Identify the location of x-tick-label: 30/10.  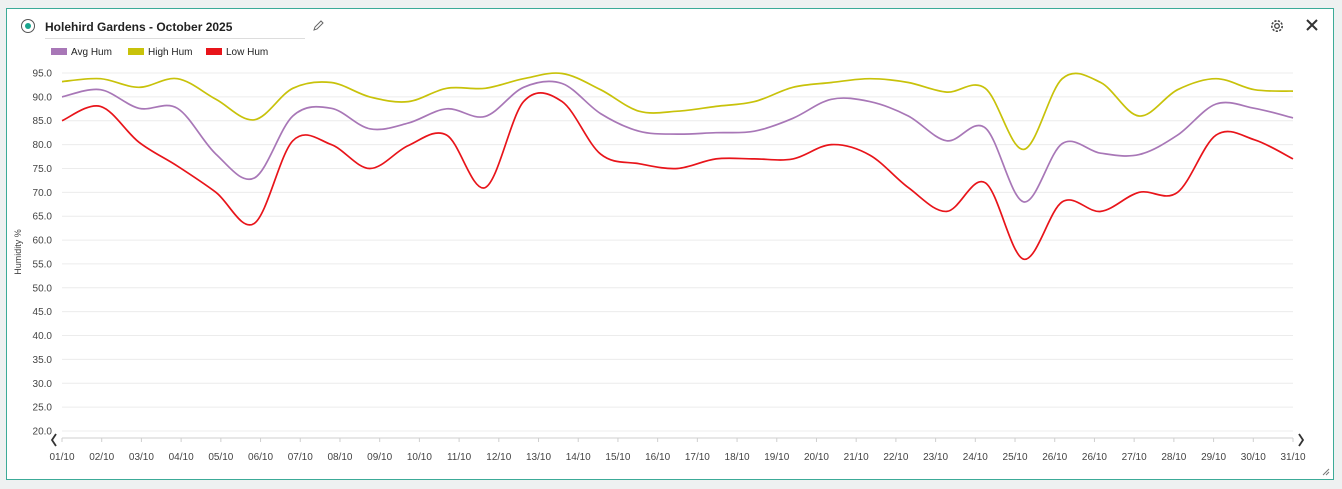
(1253, 457).